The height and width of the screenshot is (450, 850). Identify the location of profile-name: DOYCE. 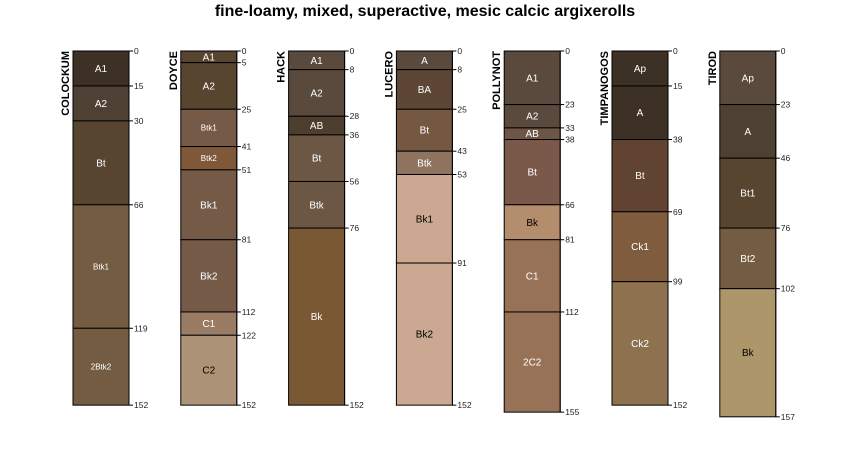
(174, 70).